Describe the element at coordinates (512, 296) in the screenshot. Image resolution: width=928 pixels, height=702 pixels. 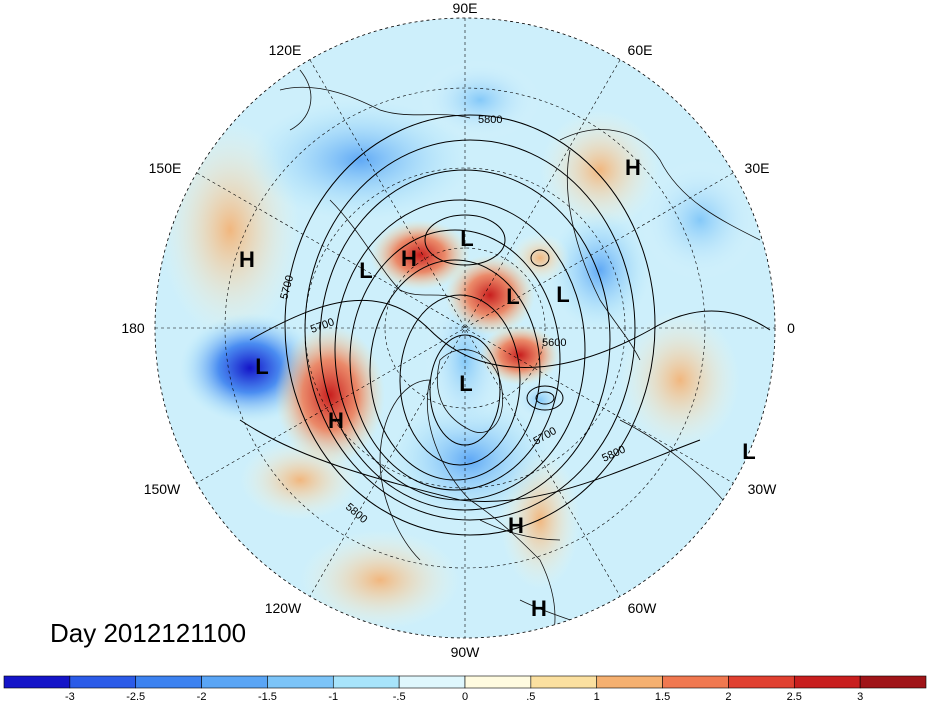
I see `low-center-kara-sea: L` at that location.